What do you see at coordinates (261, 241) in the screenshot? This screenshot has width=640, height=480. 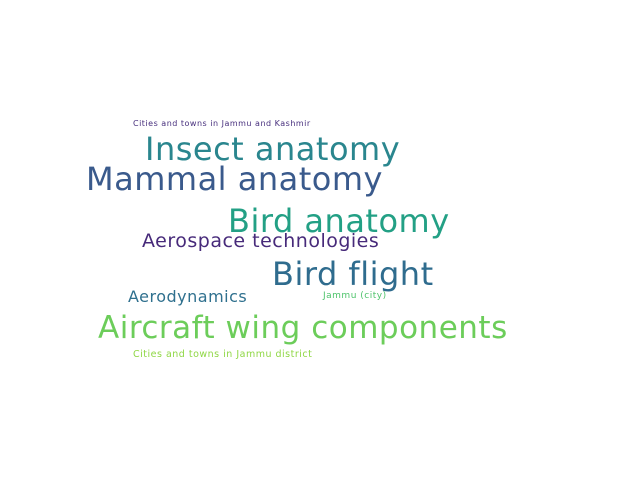 I see `word-aerospace-technologies: Aerospace technologies` at bounding box center [261, 241].